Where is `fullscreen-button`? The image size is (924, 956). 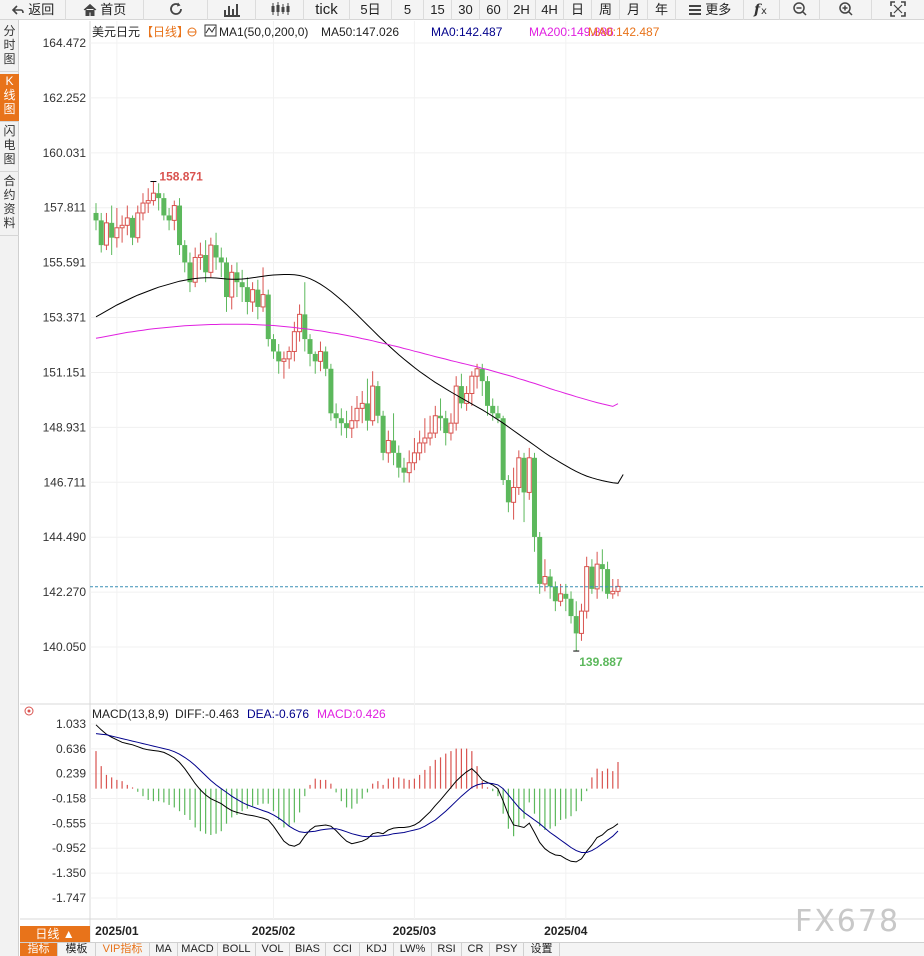 fullscreen-button is located at coordinates (898, 10).